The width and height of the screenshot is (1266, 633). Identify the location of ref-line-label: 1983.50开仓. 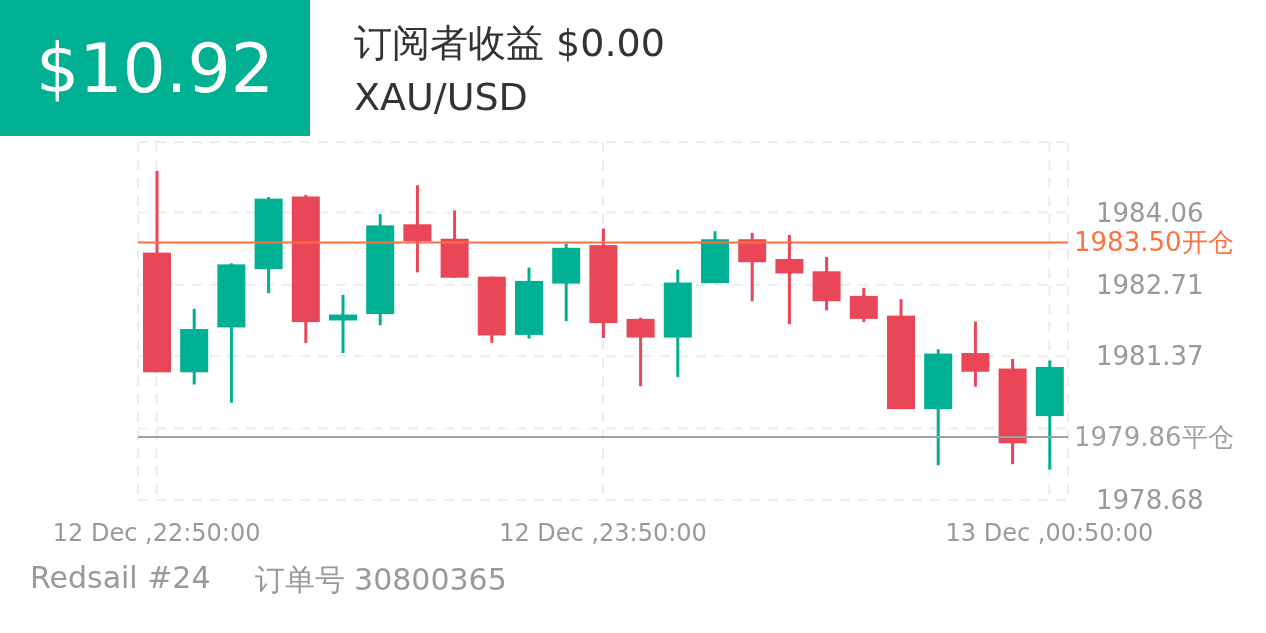
(1154, 242).